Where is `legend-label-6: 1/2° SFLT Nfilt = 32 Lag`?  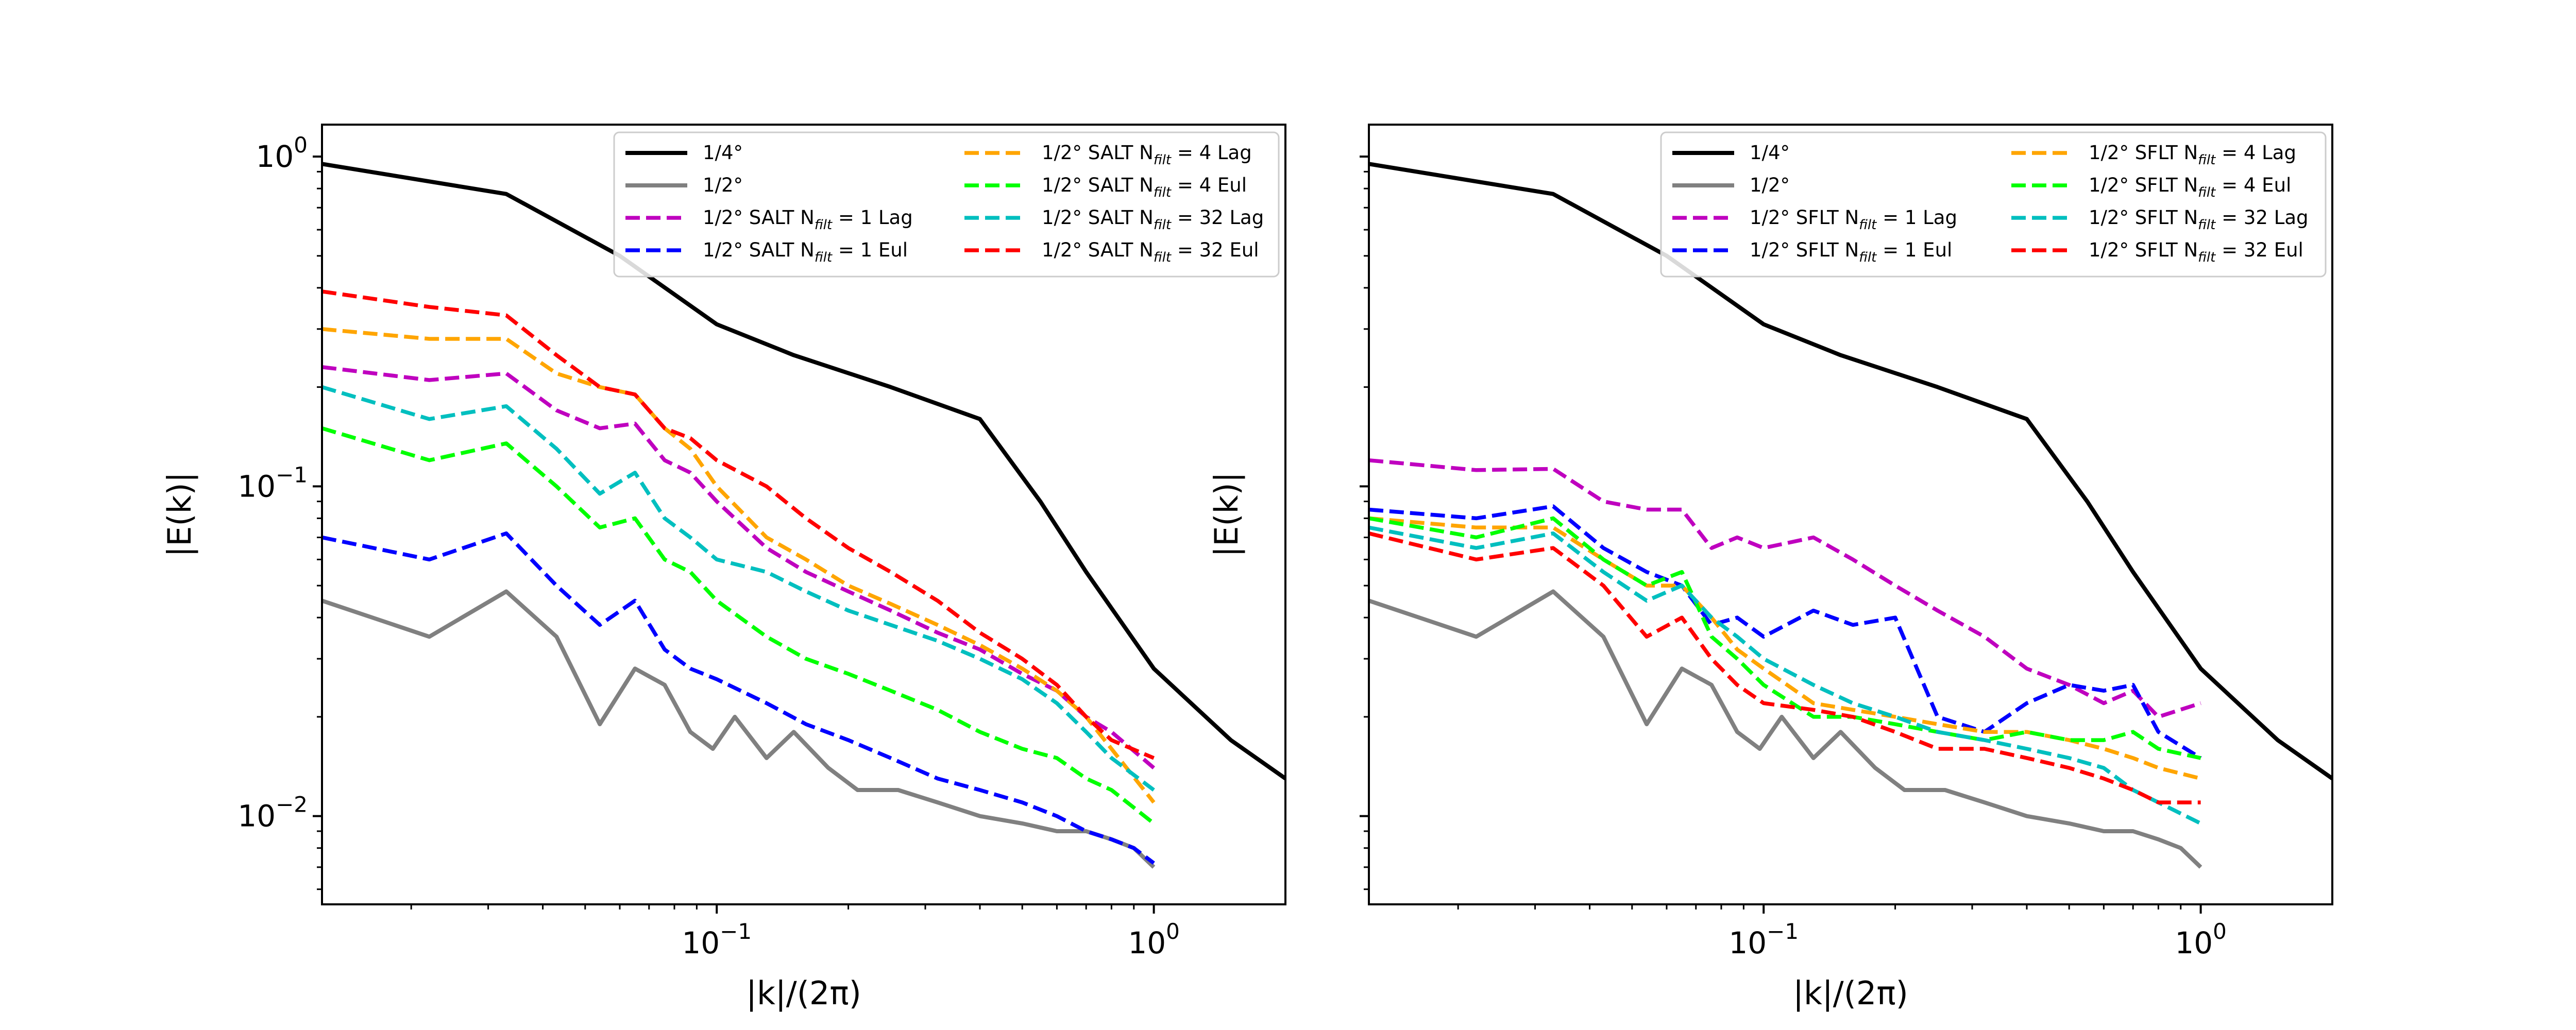
legend-label-6: 1/2° SFLT Nfilt = 32 Lag is located at coordinates (2199, 220).